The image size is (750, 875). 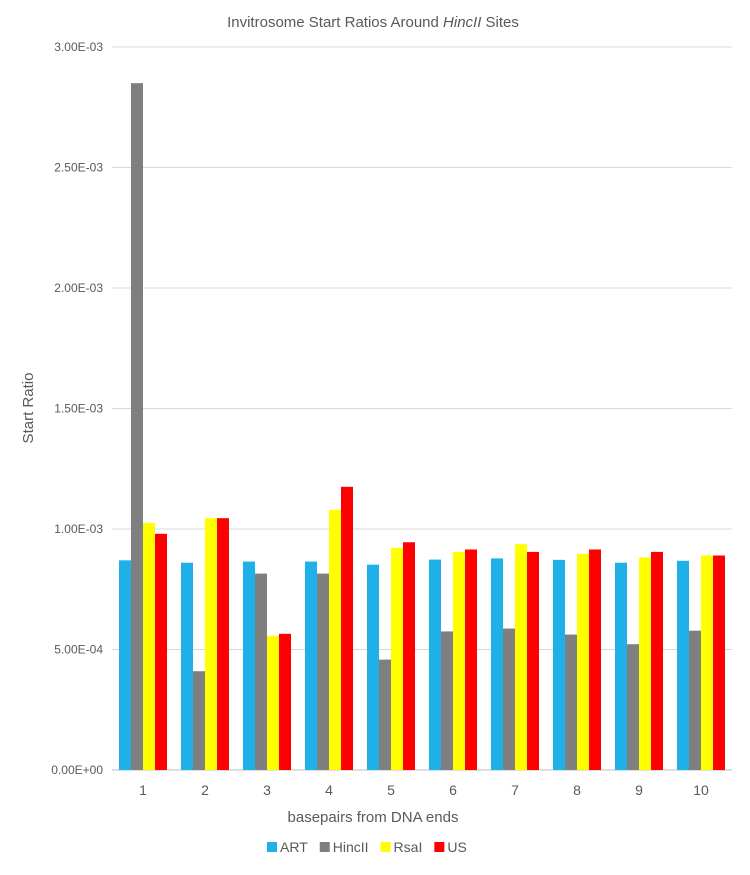 What do you see at coordinates (456, 847) in the screenshot?
I see `legend-label-us: US` at bounding box center [456, 847].